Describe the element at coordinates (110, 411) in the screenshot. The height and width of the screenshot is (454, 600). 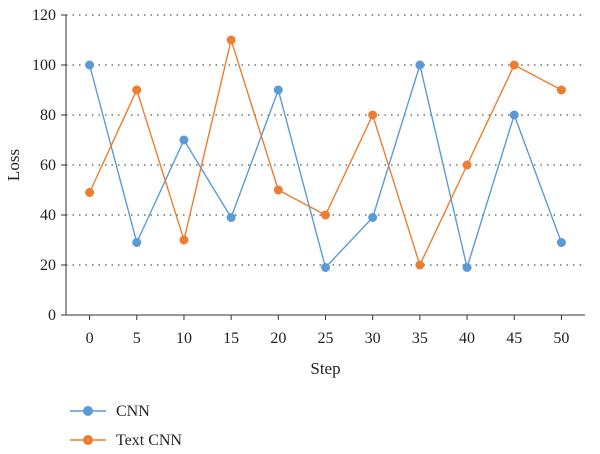
I see `legend-item-cnn: CNN` at that location.